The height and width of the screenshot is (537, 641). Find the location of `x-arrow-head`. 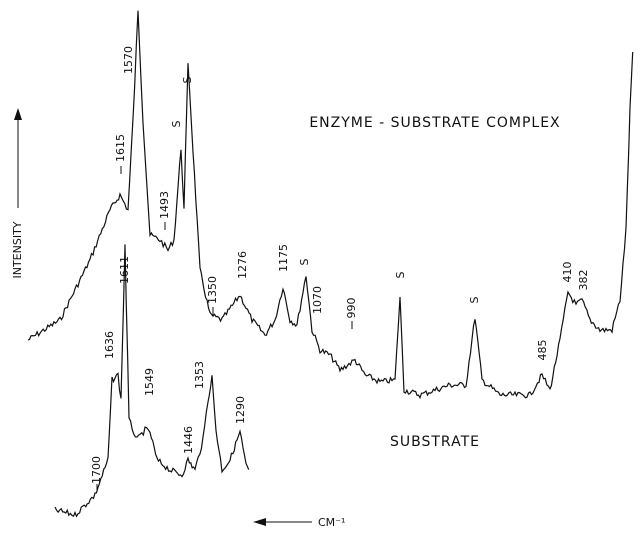

x-arrow-head is located at coordinates (259, 522).